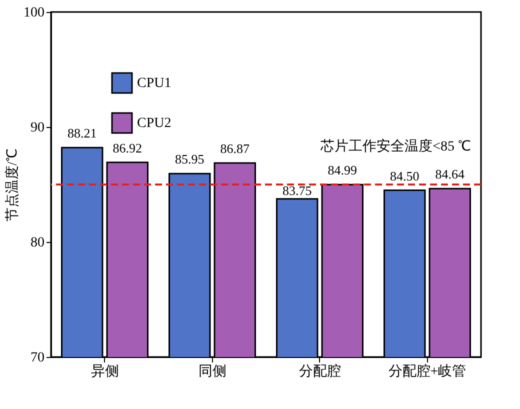 The height and width of the screenshot is (409, 520). I want to click on ref-line-label: 芯片工作安全温度<85 ℃, so click(395, 146).